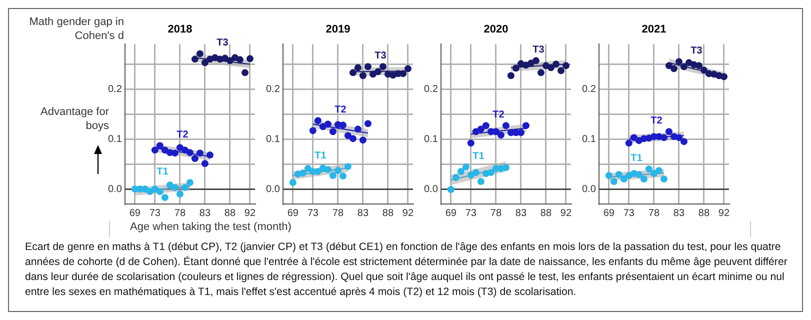 Image resolution: width=811 pixels, height=320 pixels. I want to click on x-axis-title: Age when taking the test (month), so click(430, 229).